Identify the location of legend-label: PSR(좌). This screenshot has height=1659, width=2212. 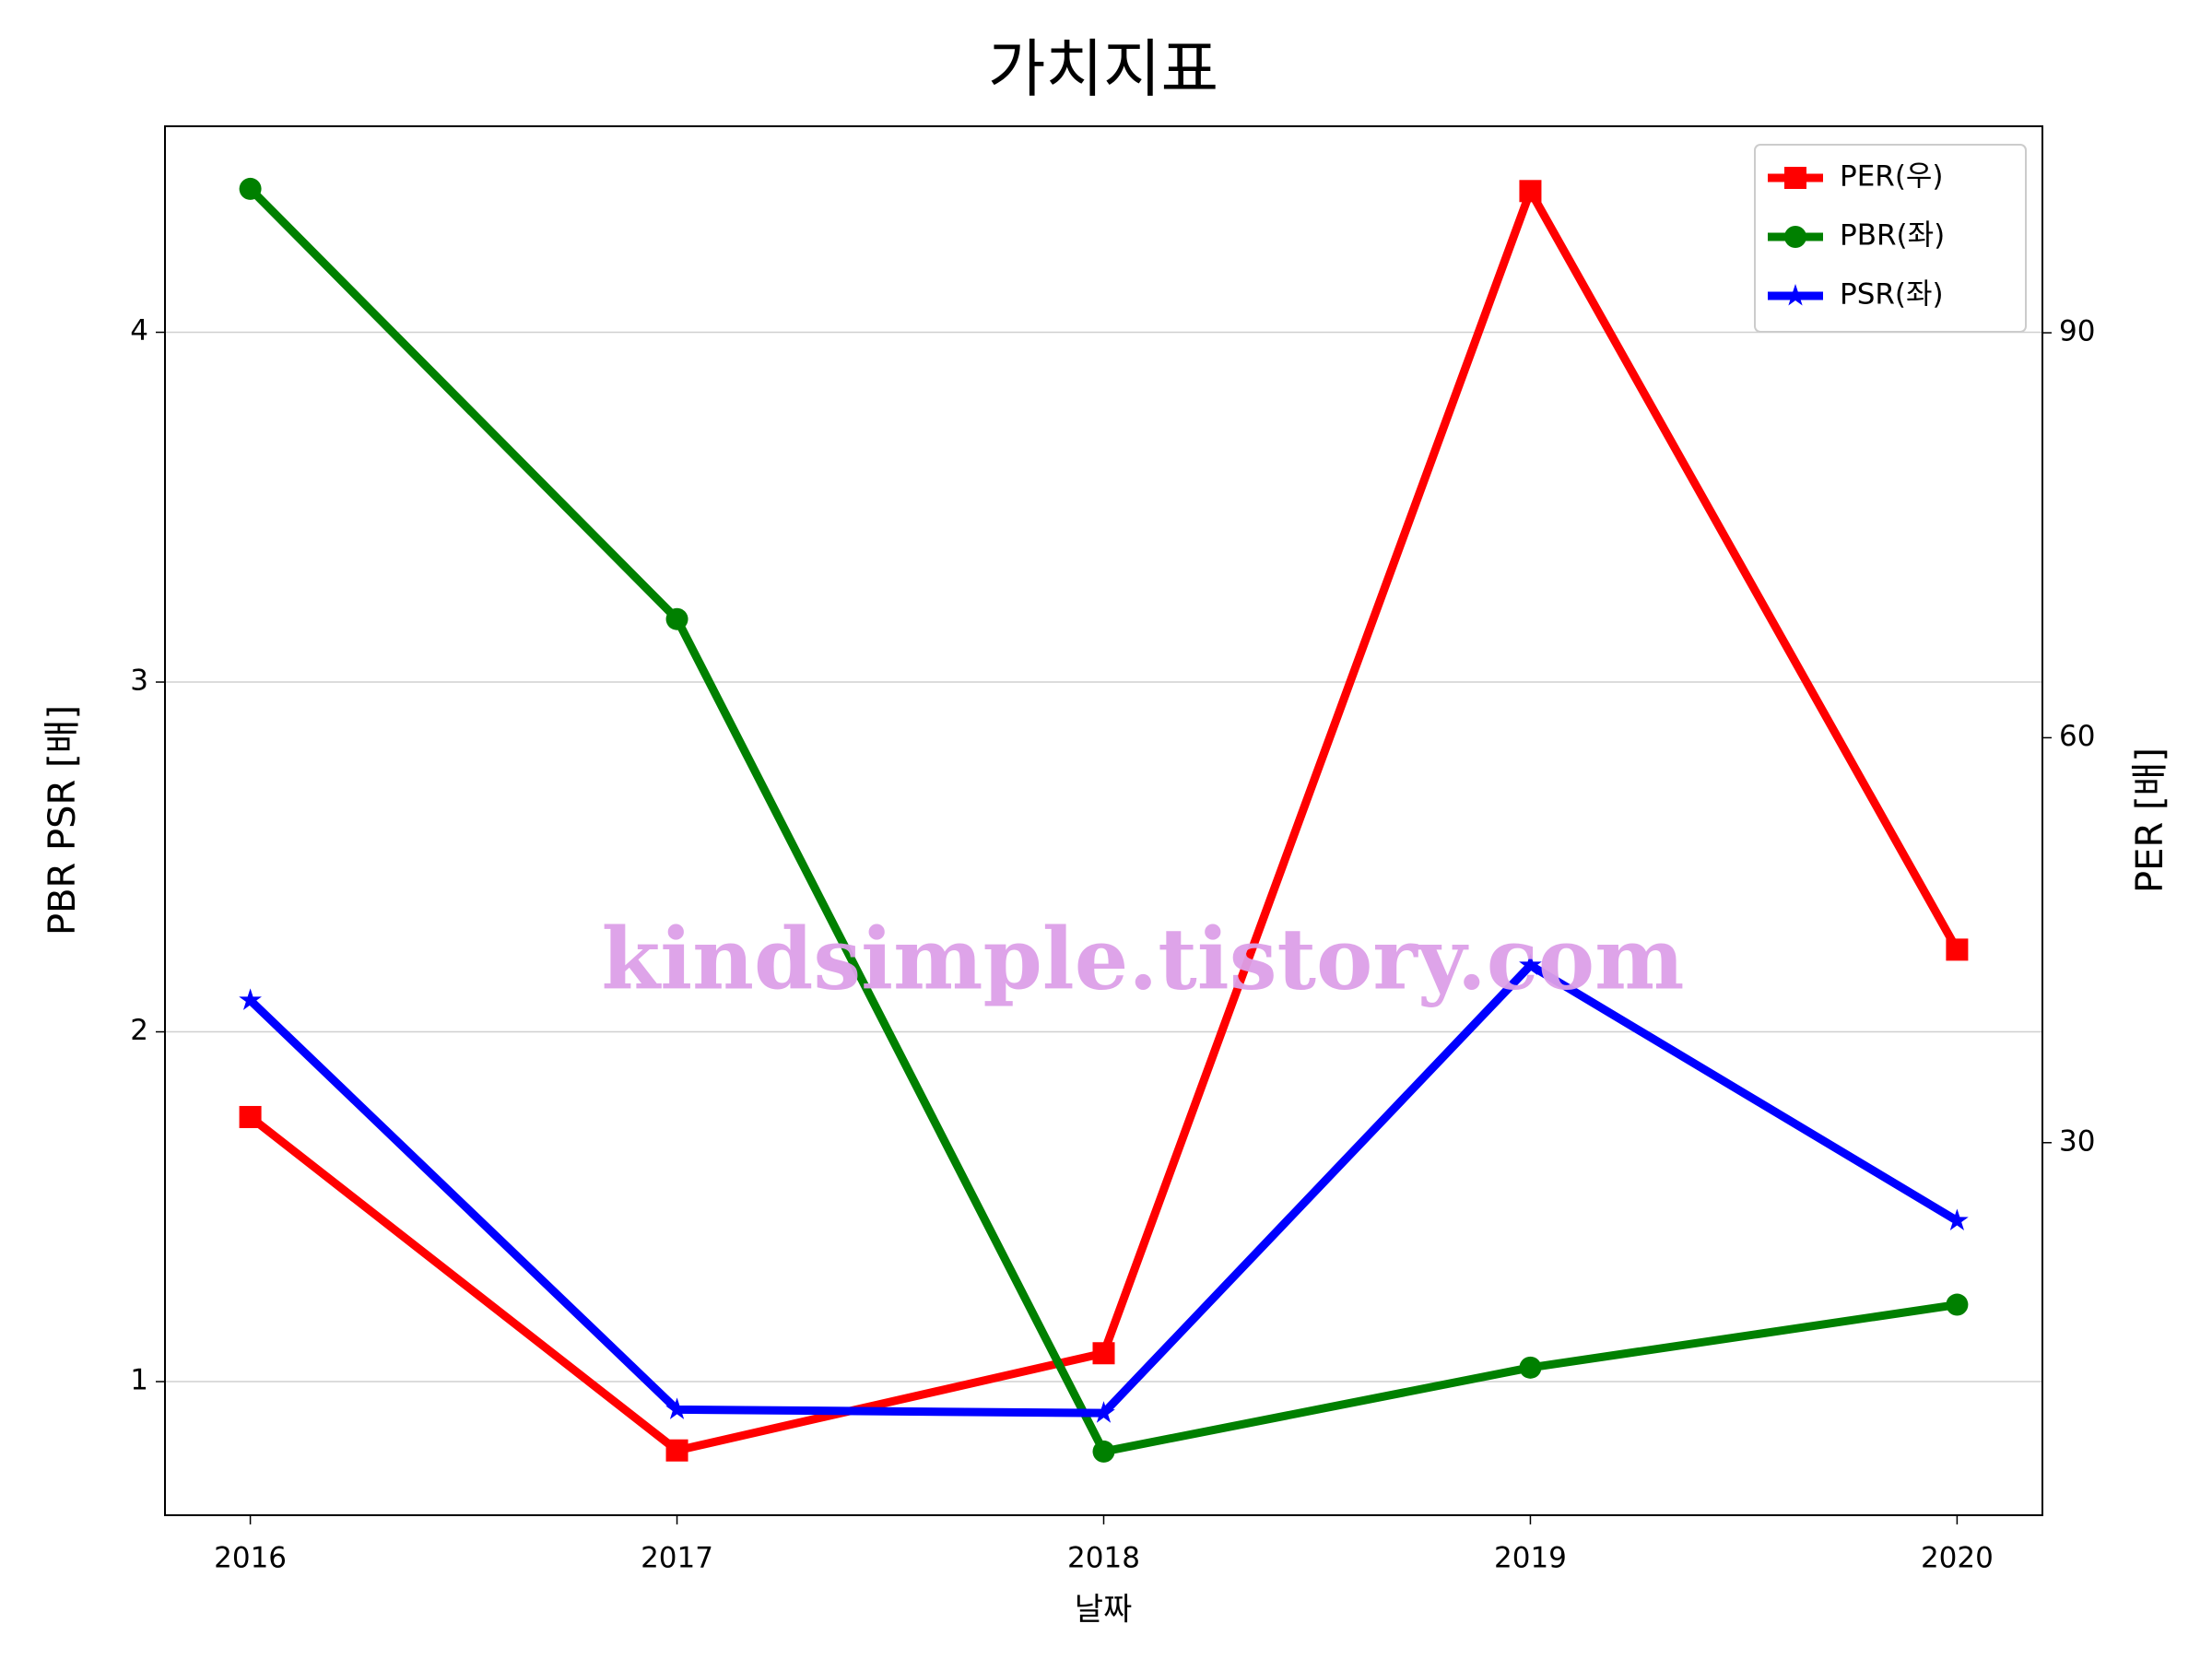
(1892, 295).